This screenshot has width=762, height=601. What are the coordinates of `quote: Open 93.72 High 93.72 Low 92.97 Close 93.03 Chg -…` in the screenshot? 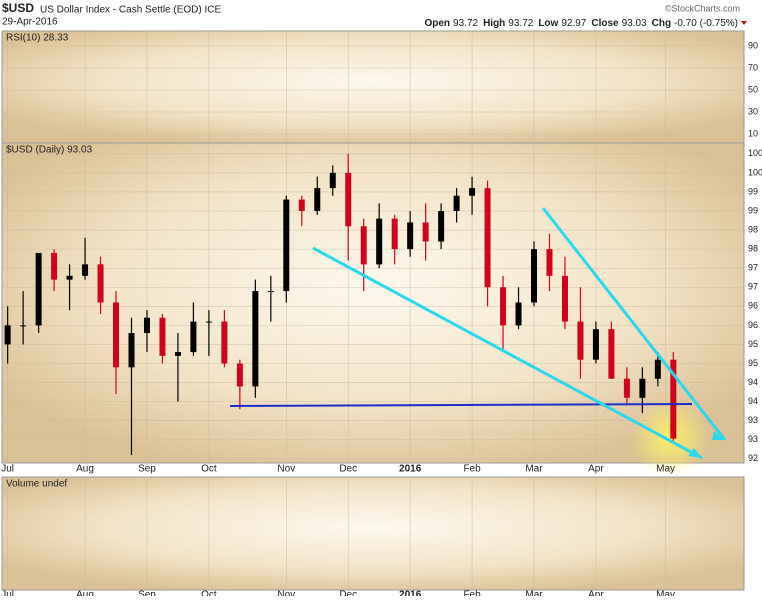 It's located at (585, 23).